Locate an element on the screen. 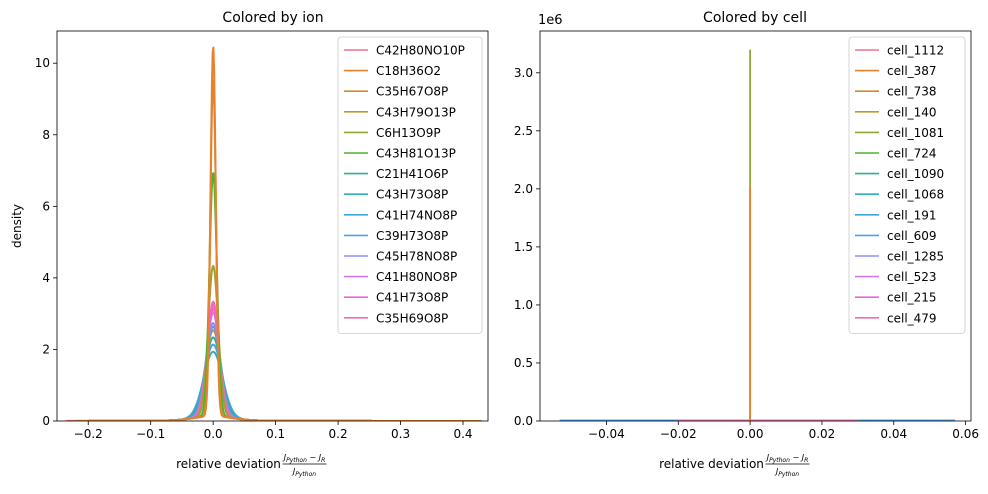  ion-y-tick-label: 0 is located at coordinates (46, 421).